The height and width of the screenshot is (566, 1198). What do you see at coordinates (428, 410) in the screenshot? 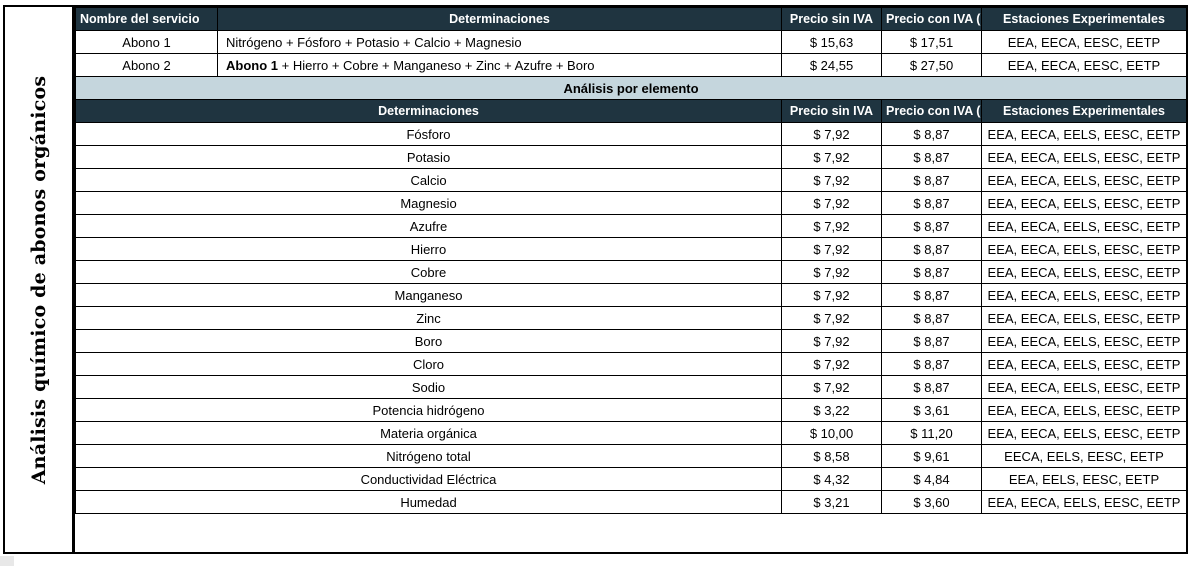
I see `element-name: Potencia hidrógeno` at bounding box center [428, 410].